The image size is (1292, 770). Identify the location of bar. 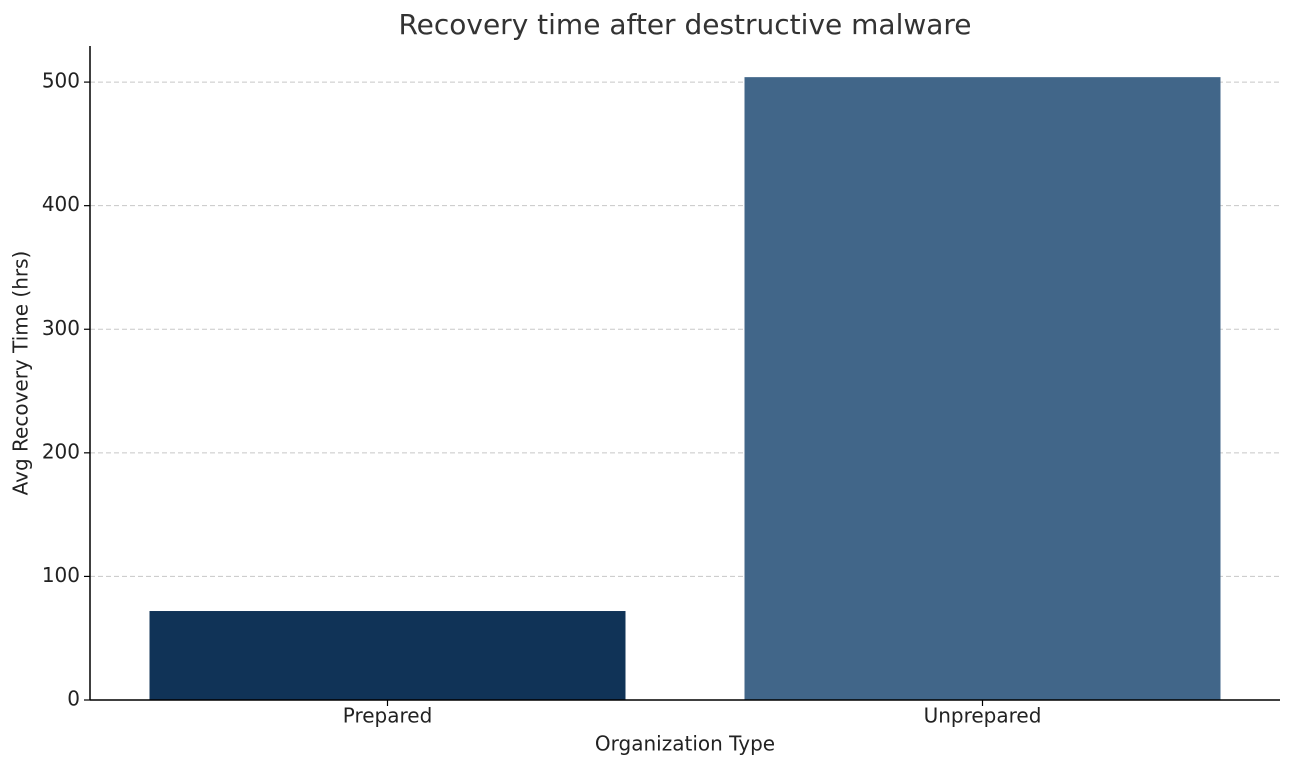
(387, 655).